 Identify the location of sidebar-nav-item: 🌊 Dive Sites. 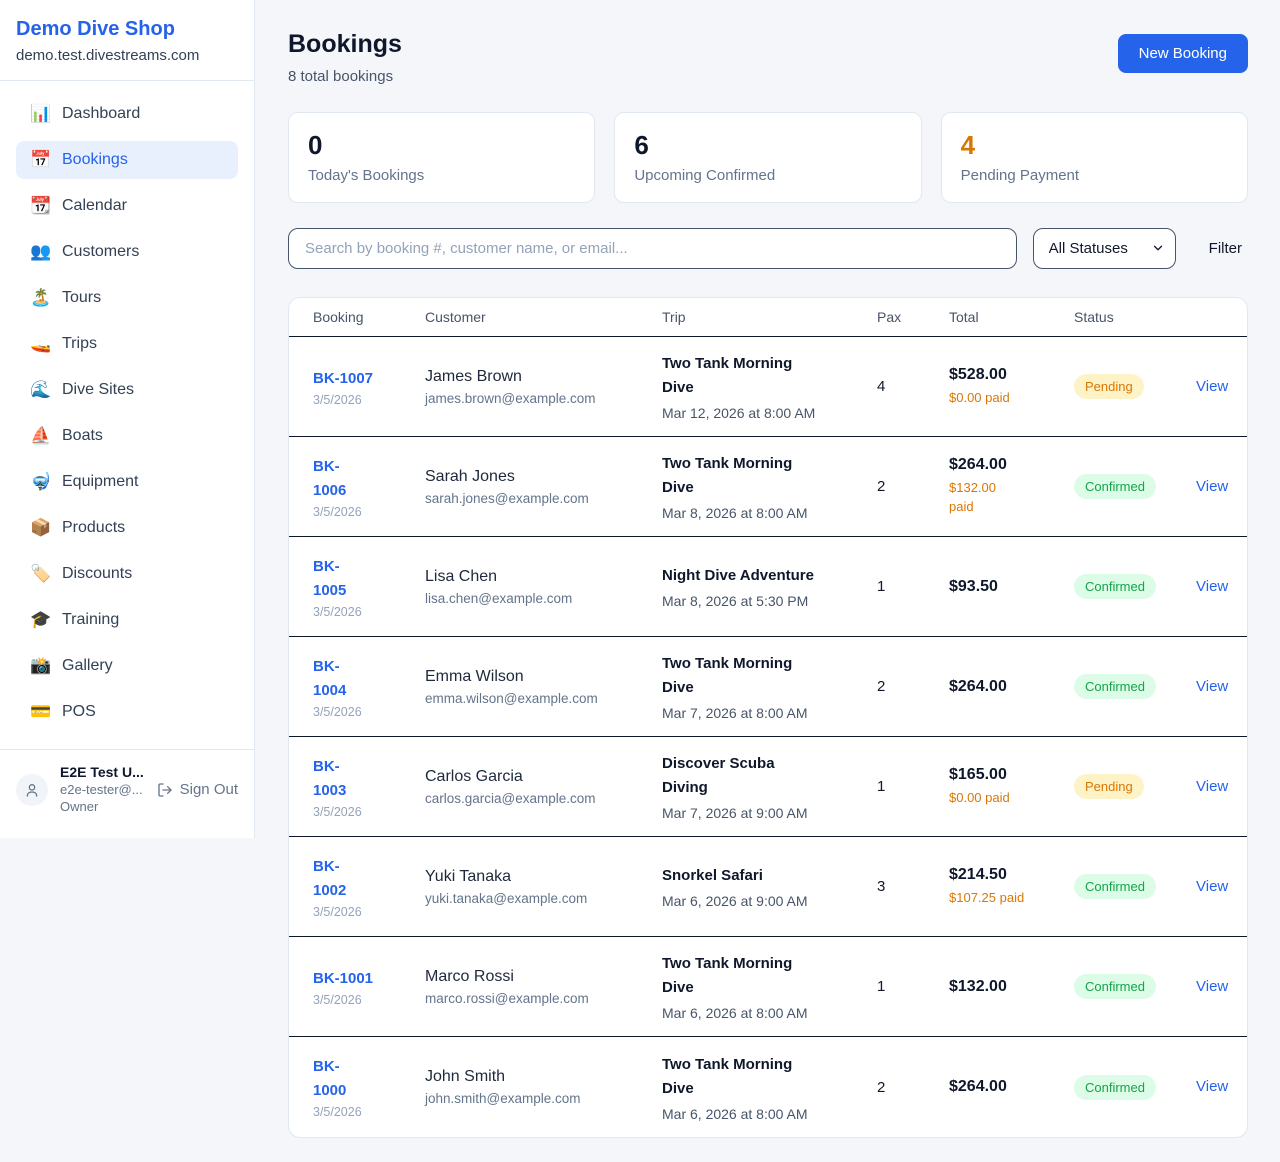
(127, 390).